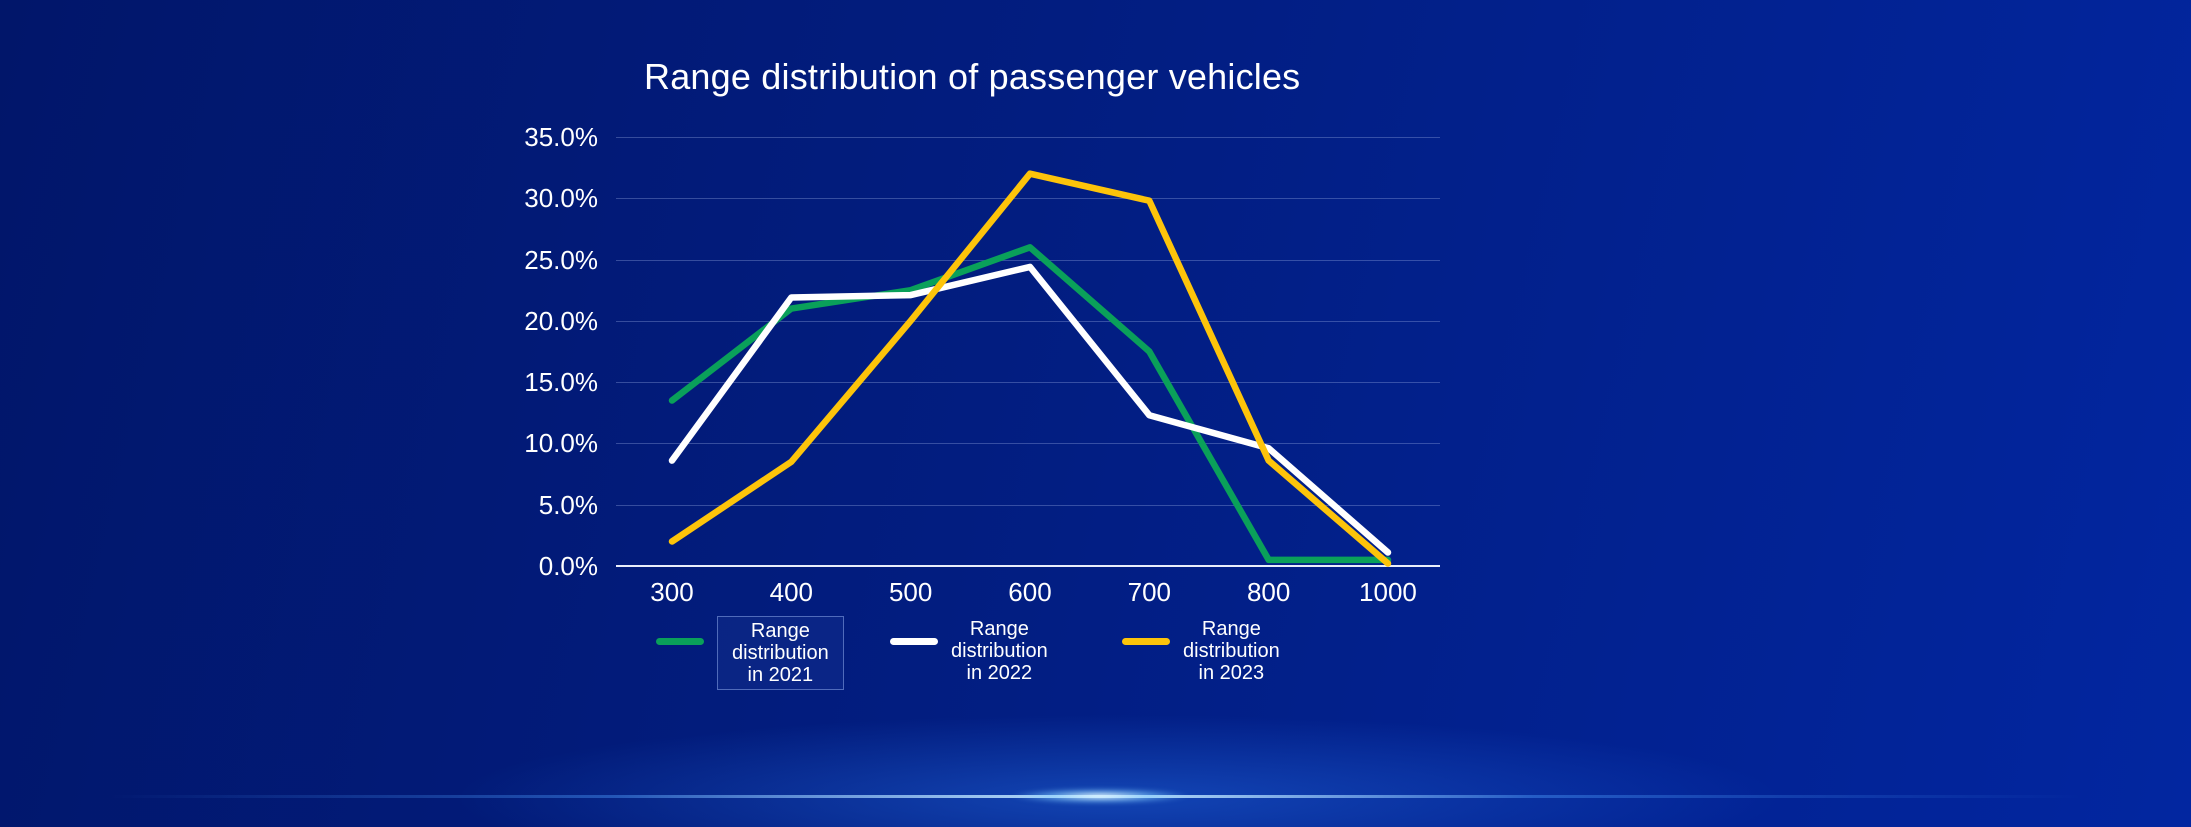  Describe the element at coordinates (1030, 409) in the screenshot. I see `series-line-2022` at that location.